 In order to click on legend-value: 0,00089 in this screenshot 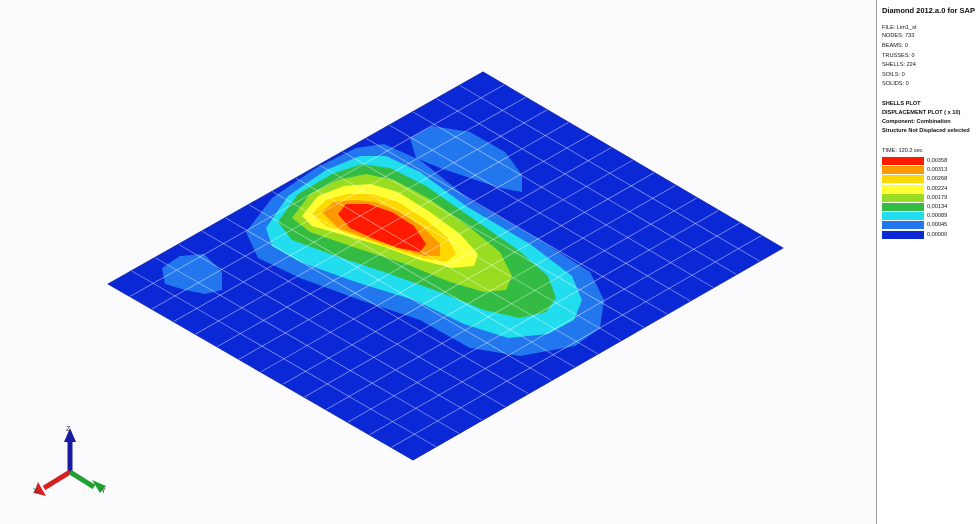, I will do `click(937, 216)`.